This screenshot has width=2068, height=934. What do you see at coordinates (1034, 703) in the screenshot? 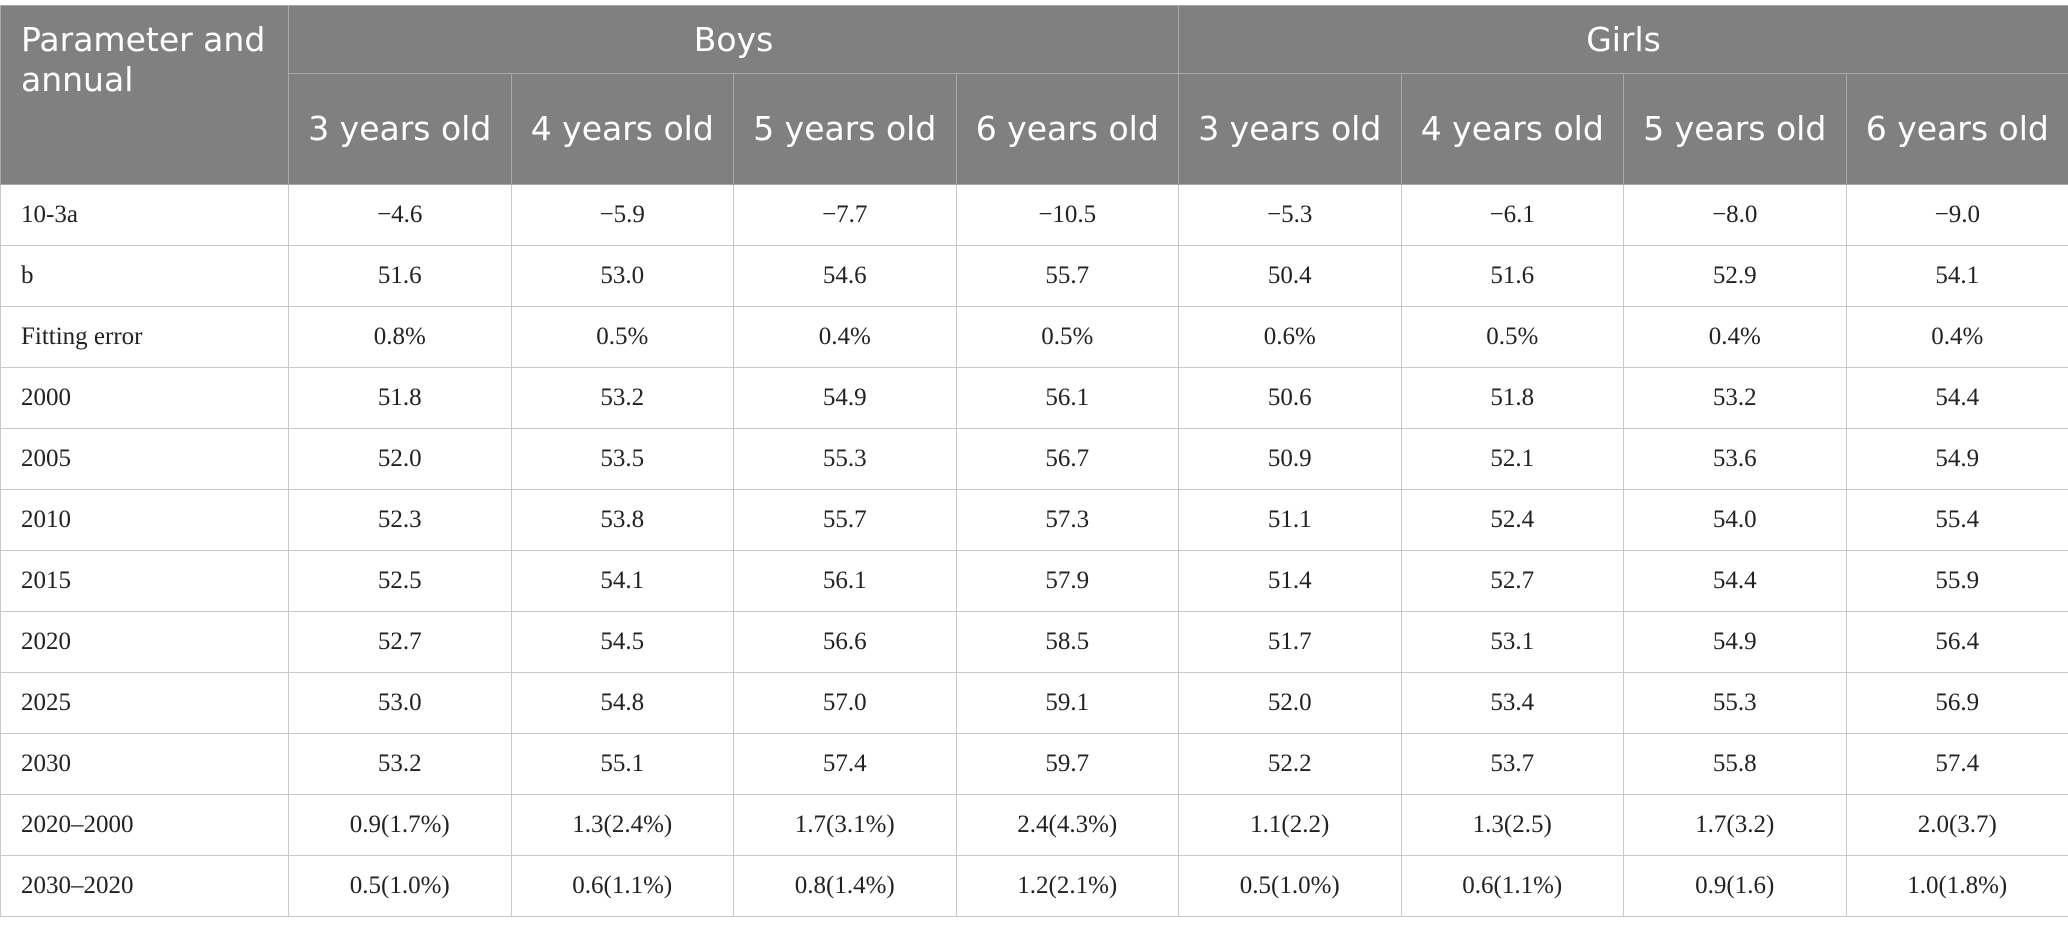
I see `table-row: 2025 53.0 54.8 57.0 59.1 52.0 53.4 55.3 56.9` at bounding box center [1034, 703].